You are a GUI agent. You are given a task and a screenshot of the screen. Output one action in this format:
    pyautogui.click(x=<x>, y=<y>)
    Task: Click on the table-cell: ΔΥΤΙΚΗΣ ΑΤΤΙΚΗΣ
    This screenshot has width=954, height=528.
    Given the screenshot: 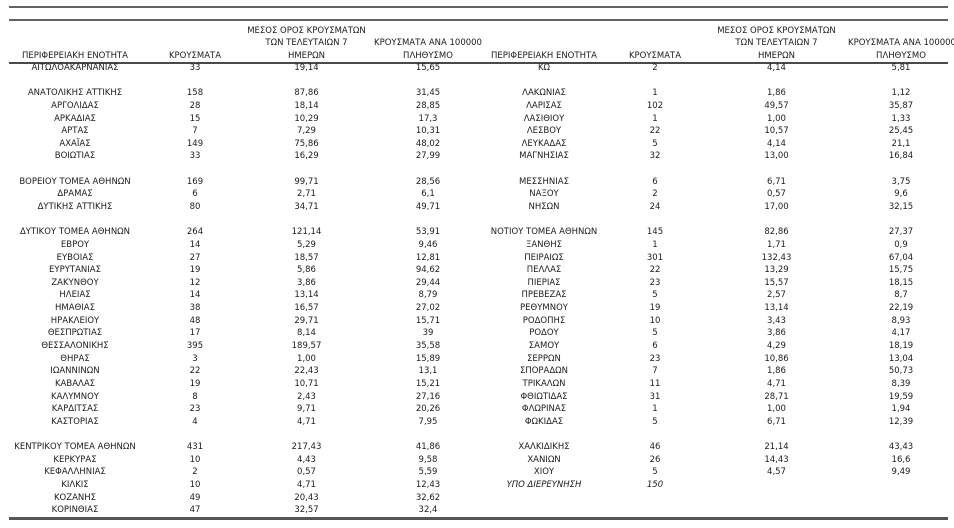 What is the action you would take?
    pyautogui.click(x=75, y=207)
    